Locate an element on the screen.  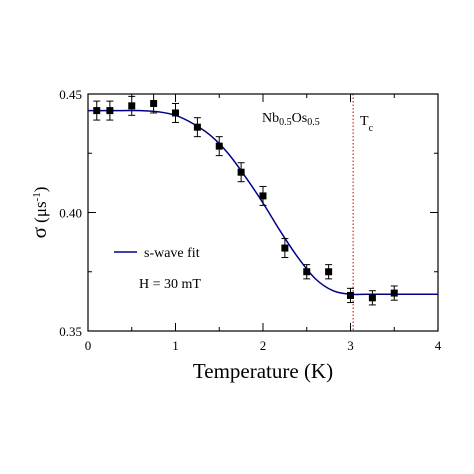
tc-main: T is located at coordinates (364, 121).